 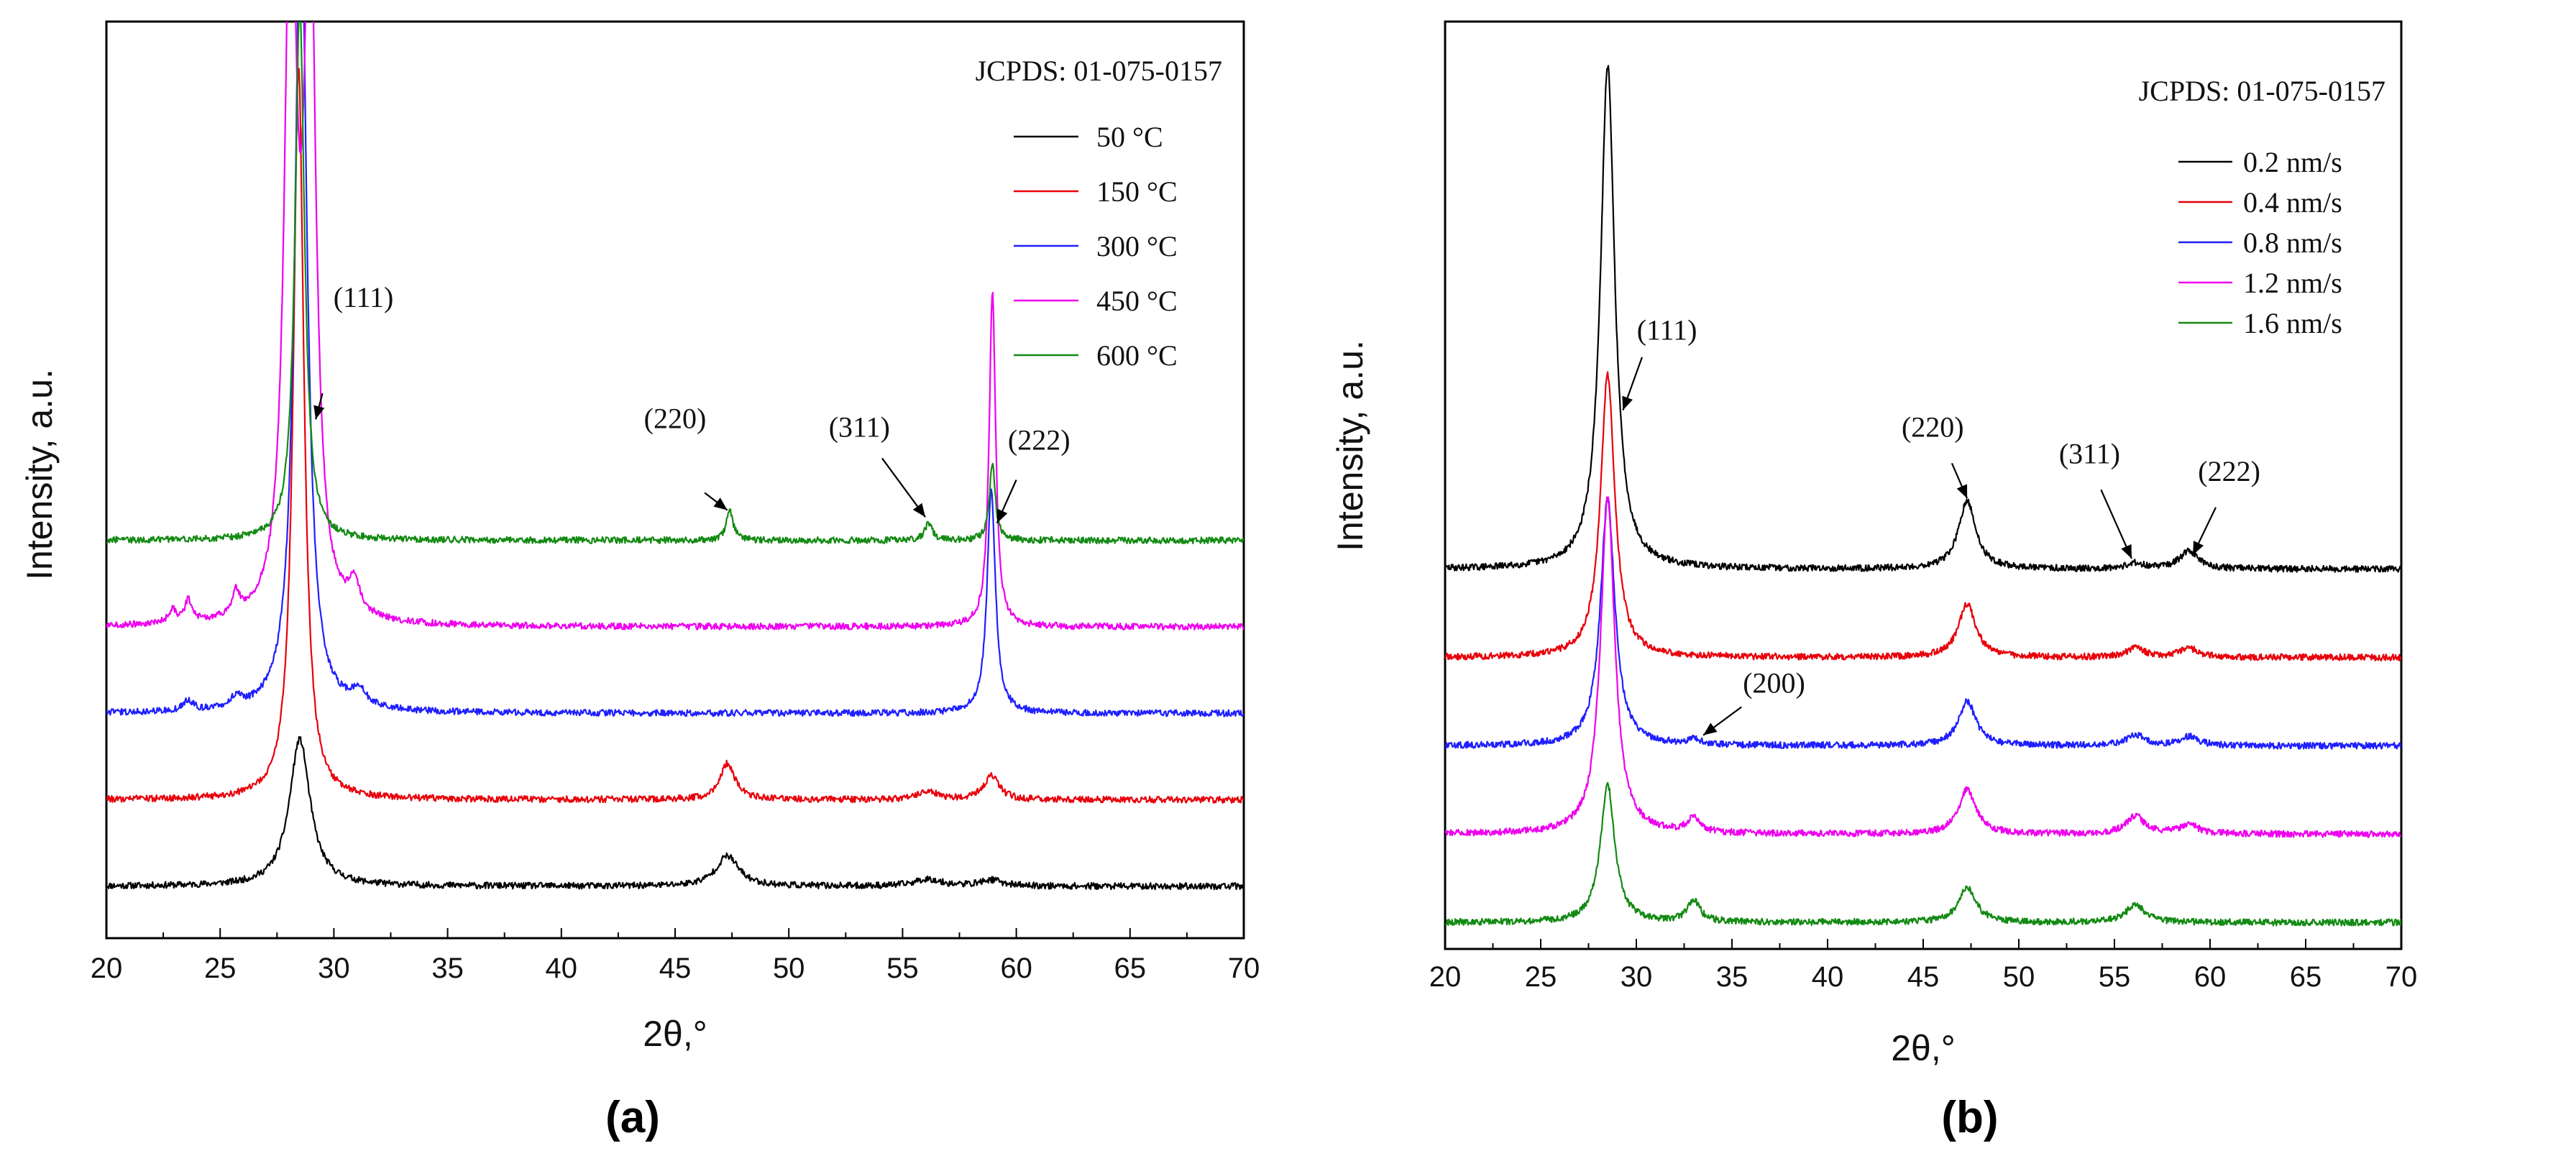 I want to click on legend: 0.2 nm/s 0.4 nm/s 0.8 nm/s 1.2 nm/s 1.6 nm/s, so click(x=2260, y=242).